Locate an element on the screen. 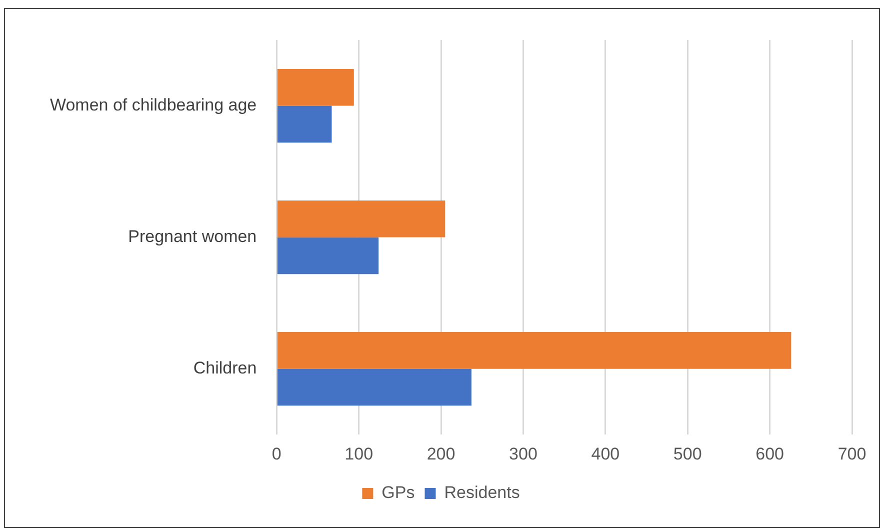 The height and width of the screenshot is (532, 882). y-tick-label: Pregnant women is located at coordinates (192, 236).